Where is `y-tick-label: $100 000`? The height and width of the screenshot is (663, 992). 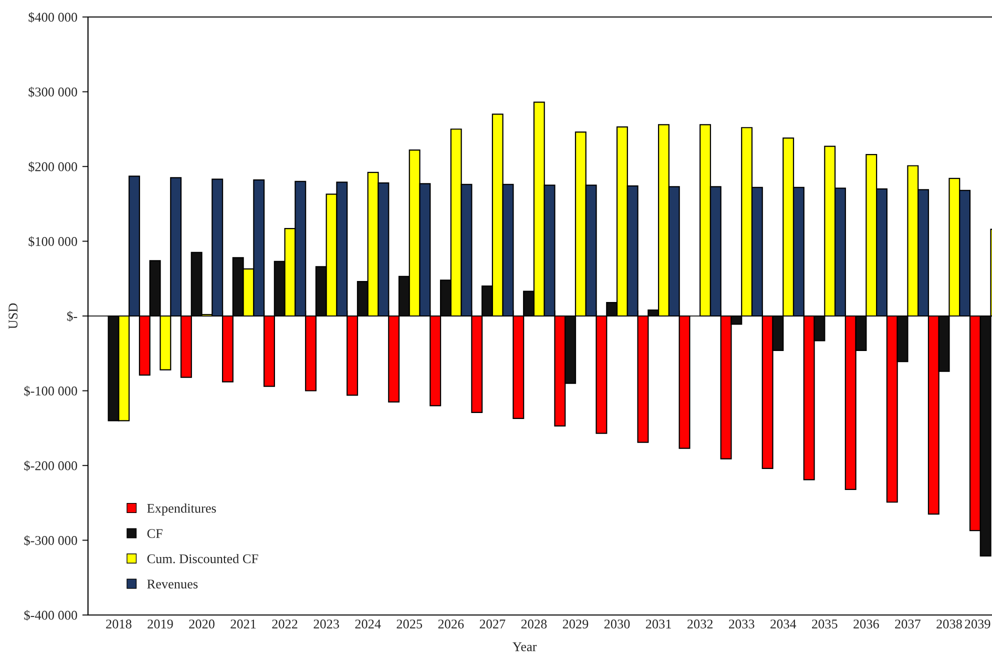
y-tick-label: $100 000 is located at coordinates (53, 241).